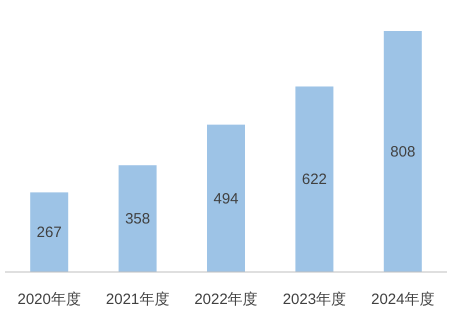  Describe the element at coordinates (226, 299) in the screenshot. I see `x-tick-label: 2022年度` at that location.